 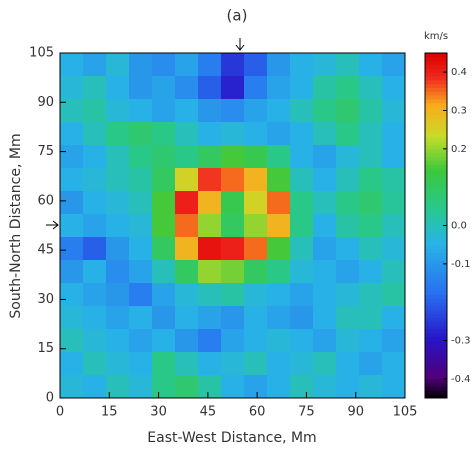 What do you see at coordinates (240, 44) in the screenshot?
I see `marker-arrow-top` at bounding box center [240, 44].